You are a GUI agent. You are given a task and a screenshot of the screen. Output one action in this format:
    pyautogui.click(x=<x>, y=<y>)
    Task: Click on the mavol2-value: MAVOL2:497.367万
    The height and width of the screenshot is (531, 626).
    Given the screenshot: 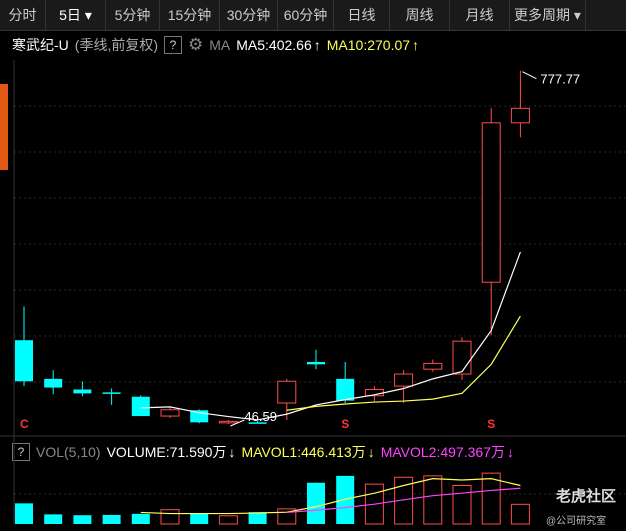 What is the action you would take?
    pyautogui.click(x=442, y=452)
    